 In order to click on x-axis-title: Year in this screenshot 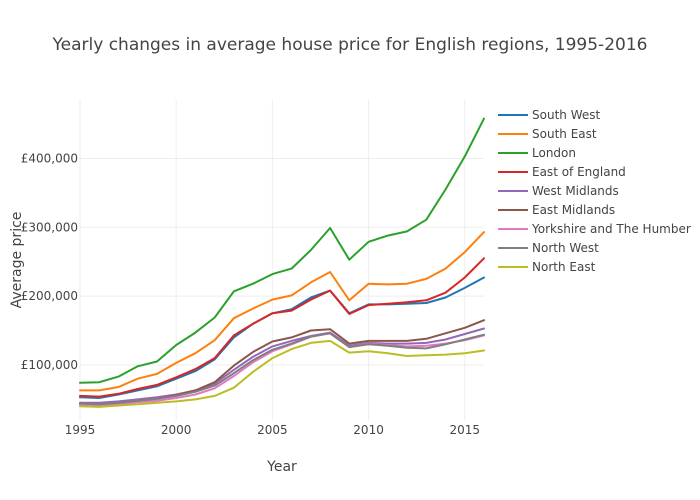, I will do `click(281, 467)`.